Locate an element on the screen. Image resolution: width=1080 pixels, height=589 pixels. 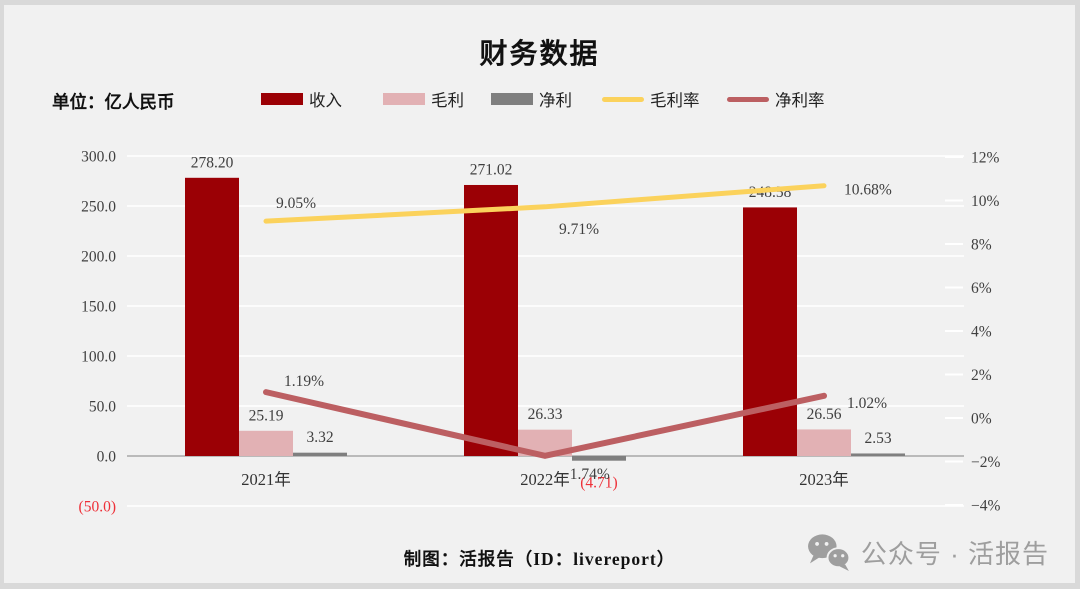
legend-label: 净利率 is located at coordinates (800, 100).